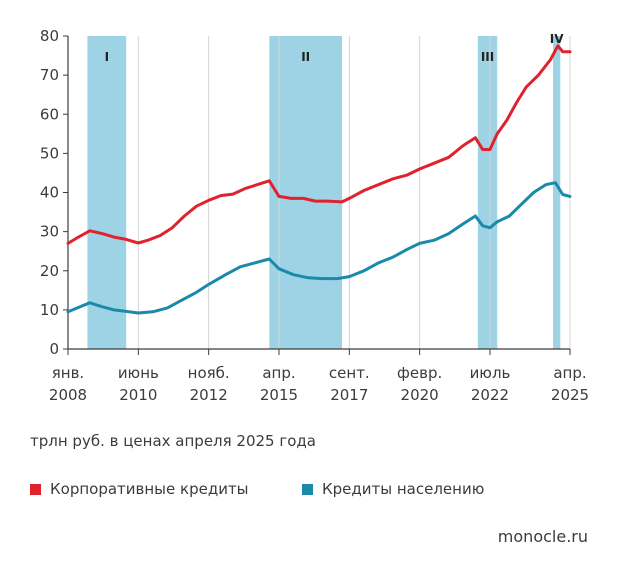 Image resolution: width=620 pixels, height=574 pixels. I want to click on unit-label: трлн руб. в ценах апреля 2025 года, so click(173, 441).